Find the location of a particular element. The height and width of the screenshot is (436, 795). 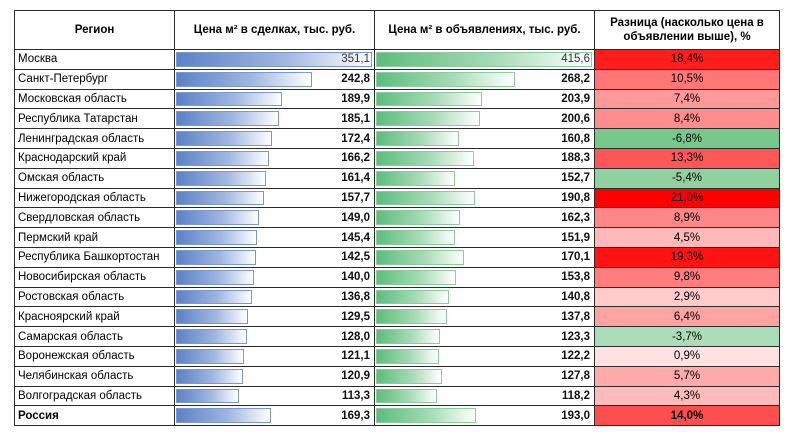

table-row: Пермский край 145,4 151,9 4,5% is located at coordinates (397, 237).